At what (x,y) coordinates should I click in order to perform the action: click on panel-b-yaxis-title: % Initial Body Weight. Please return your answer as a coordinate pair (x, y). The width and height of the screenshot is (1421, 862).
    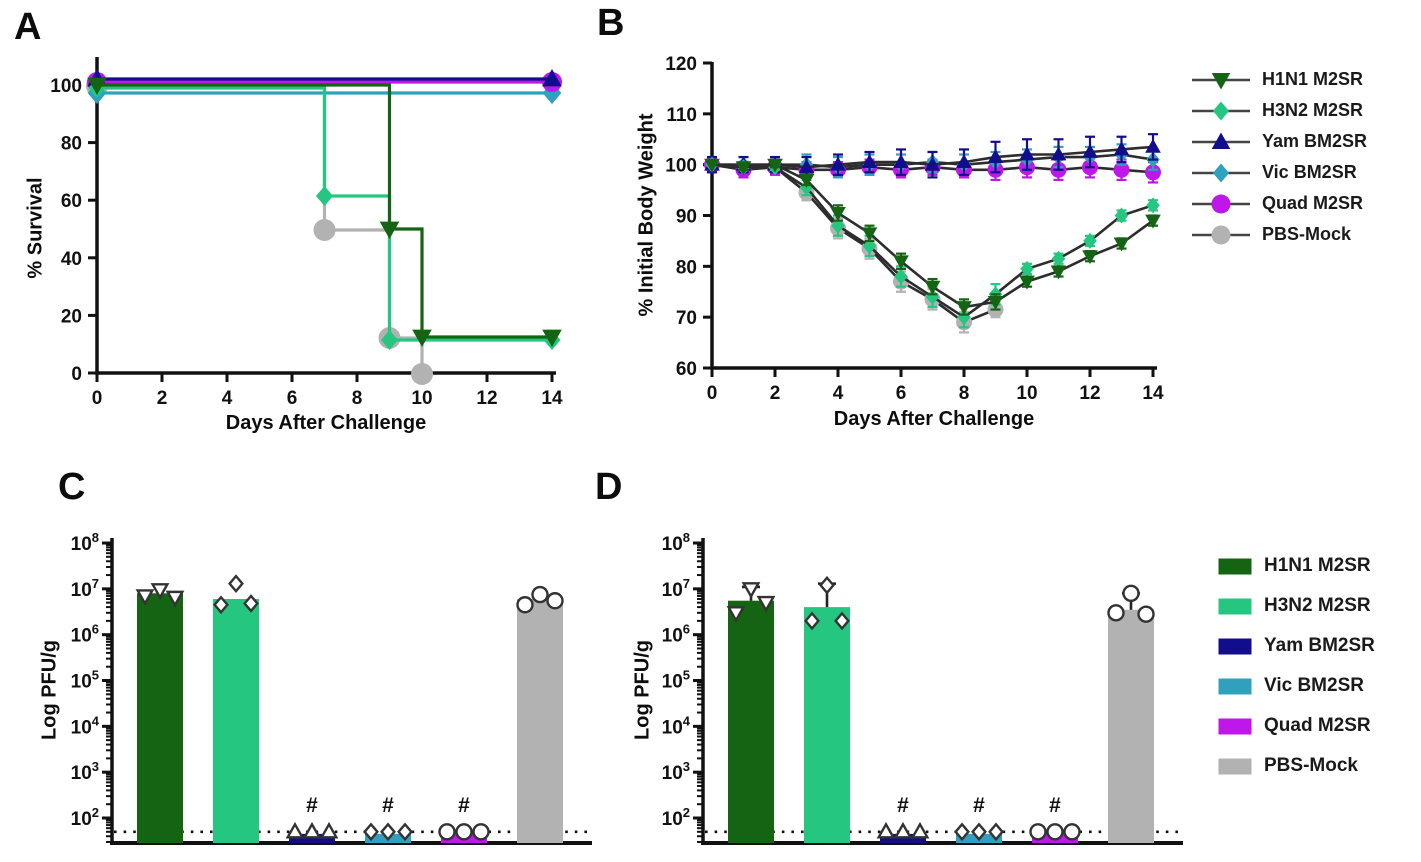
    Looking at the image, I should click on (646, 215).